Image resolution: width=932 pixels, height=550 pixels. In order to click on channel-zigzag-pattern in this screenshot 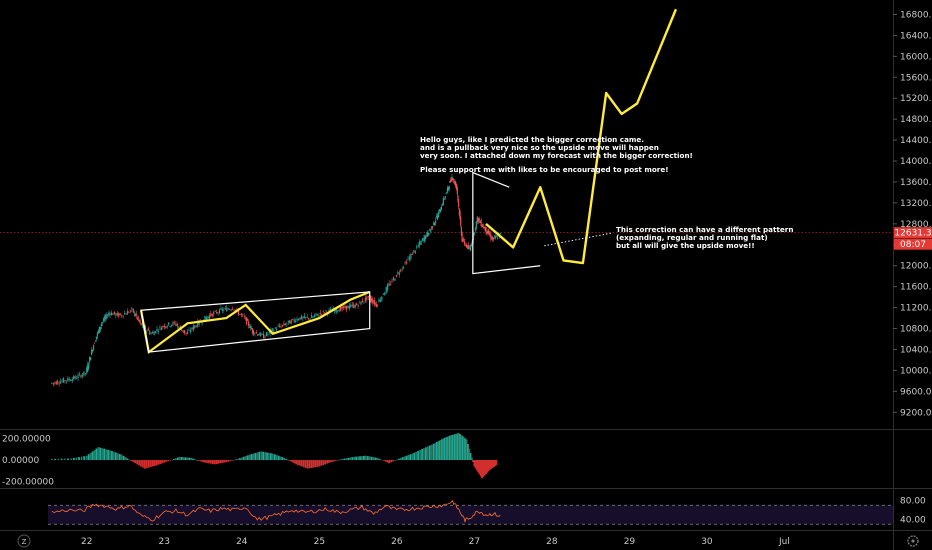, I will do `click(255, 322)`.